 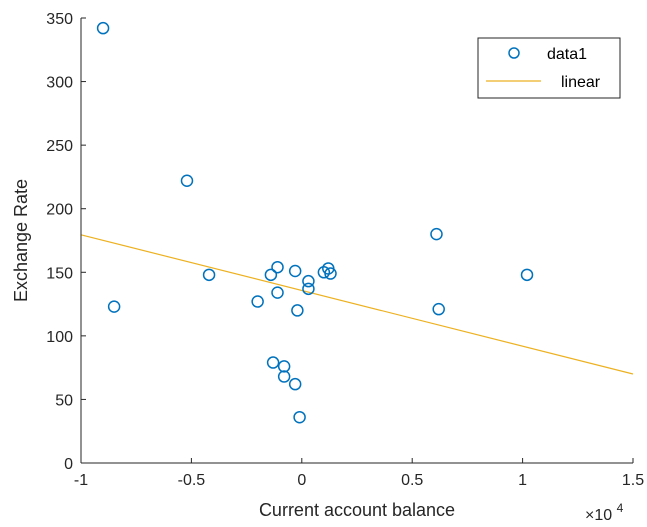 I want to click on x-tick-label: -1, so click(x=81, y=480).